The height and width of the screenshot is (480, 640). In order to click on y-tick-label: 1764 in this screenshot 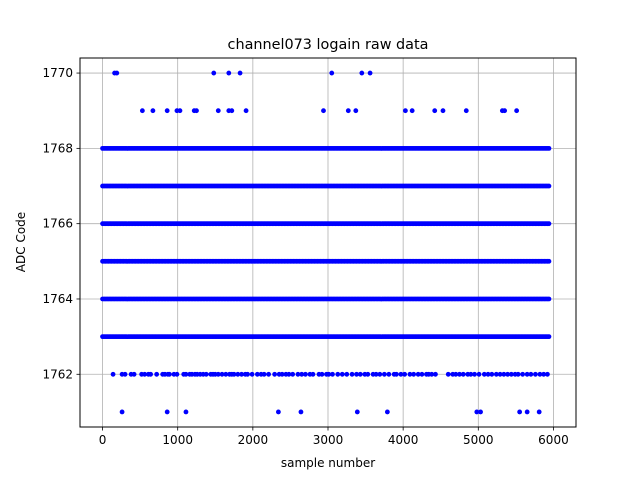, I will do `click(57, 299)`.